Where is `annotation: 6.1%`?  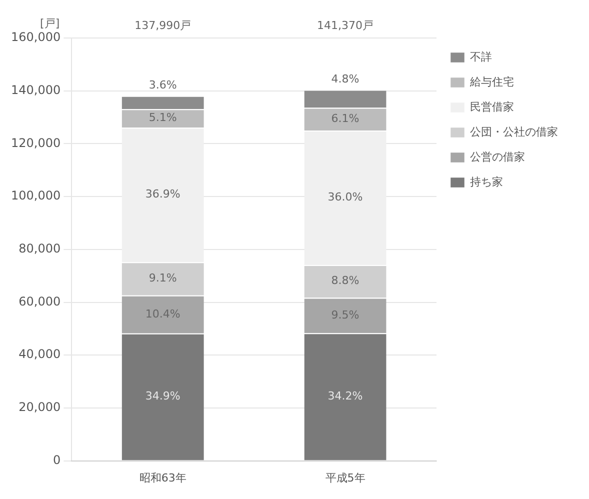 annotation: 6.1% is located at coordinates (345, 118).